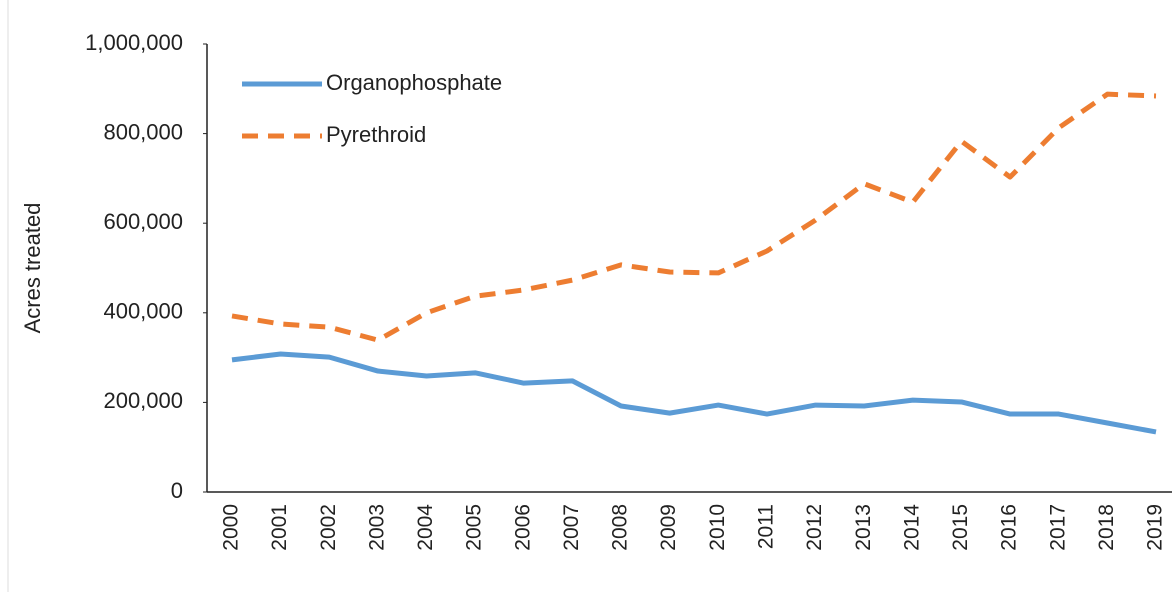 Image resolution: width=1172 pixels, height=592 pixels. Describe the element at coordinates (1155, 527) in the screenshot. I see `x-tick-label: 2019` at that location.